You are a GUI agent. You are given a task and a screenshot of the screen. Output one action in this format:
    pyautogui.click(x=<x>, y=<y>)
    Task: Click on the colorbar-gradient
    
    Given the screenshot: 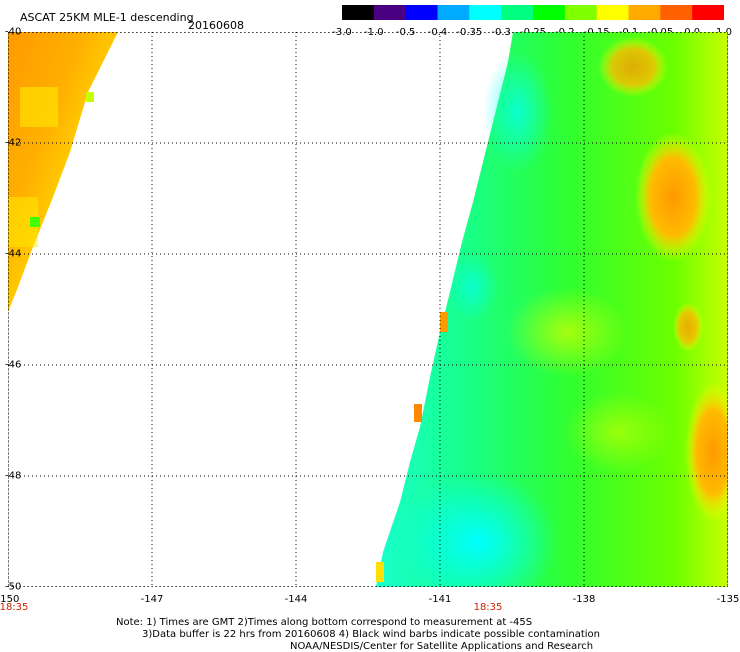 What is the action you would take?
    pyautogui.click(x=533, y=12)
    